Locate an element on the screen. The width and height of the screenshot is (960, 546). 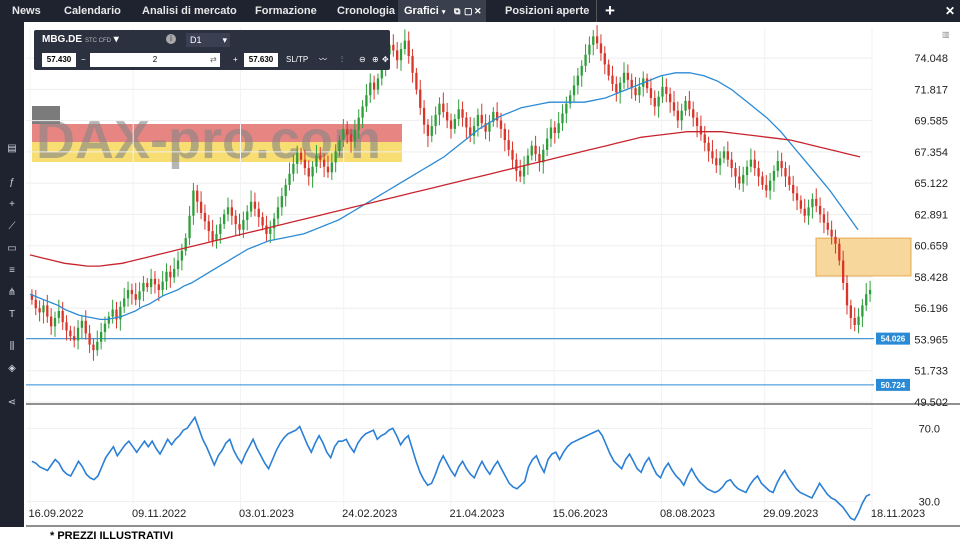
line-tool-icon: ⟋ is located at coordinates (12, 226).